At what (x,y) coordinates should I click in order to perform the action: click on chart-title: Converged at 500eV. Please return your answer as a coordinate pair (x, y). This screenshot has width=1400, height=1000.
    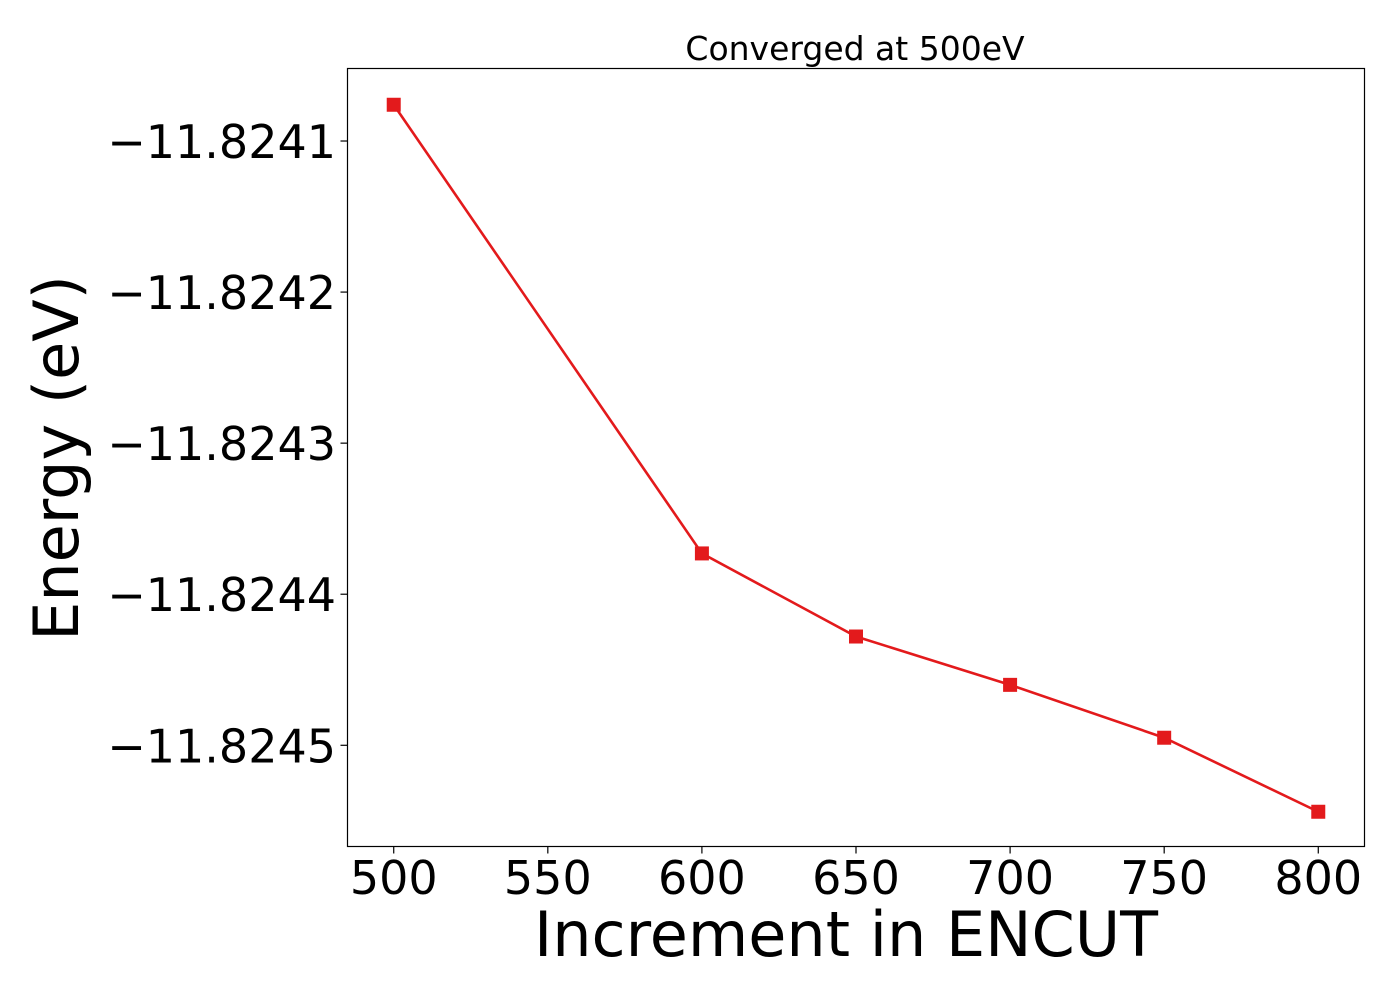
    Looking at the image, I should click on (855, 48).